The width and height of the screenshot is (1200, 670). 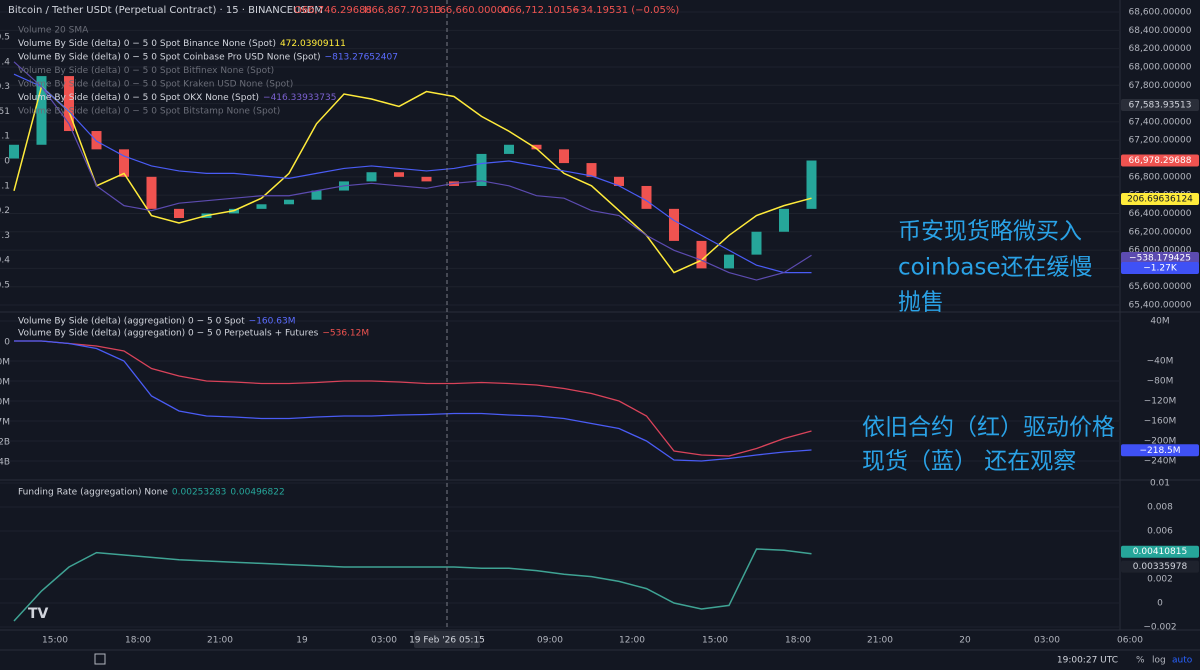 I want to click on legend-value: −160.63M, so click(x=272, y=322).